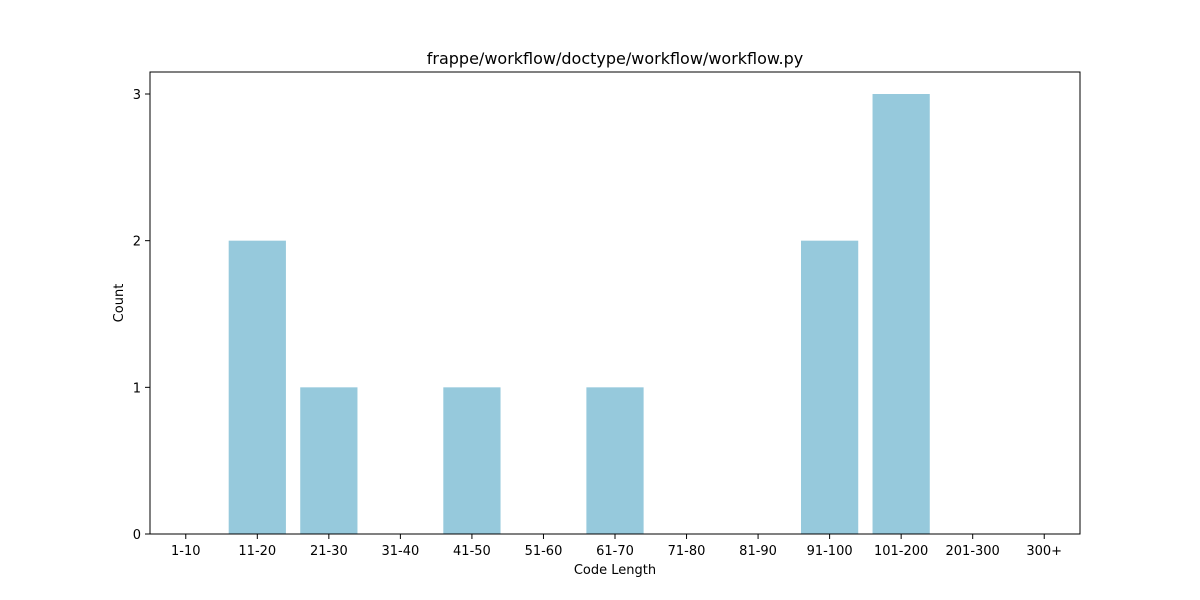 The height and width of the screenshot is (600, 1200). Describe the element at coordinates (141, 315) in the screenshot. I see `y-axis: 0 1 2 3` at that location.